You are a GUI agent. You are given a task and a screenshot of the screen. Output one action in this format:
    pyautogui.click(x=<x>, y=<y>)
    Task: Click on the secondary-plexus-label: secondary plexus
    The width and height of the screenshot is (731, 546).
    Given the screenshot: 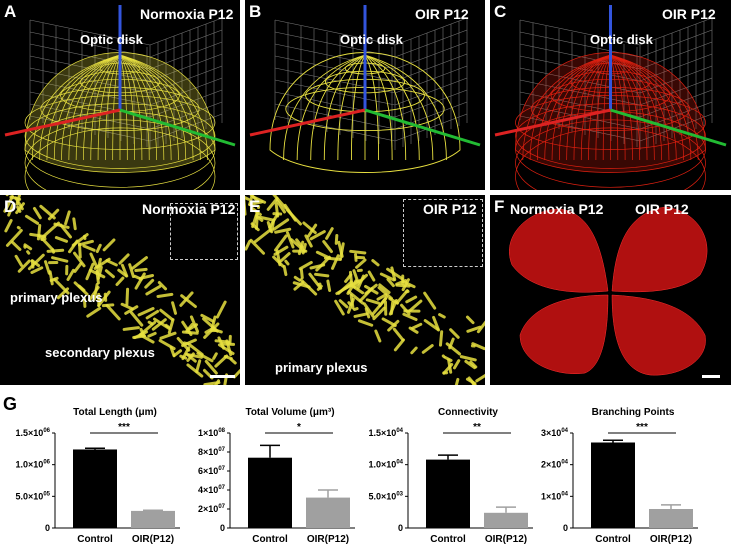 What is the action you would take?
    pyautogui.click(x=100, y=352)
    